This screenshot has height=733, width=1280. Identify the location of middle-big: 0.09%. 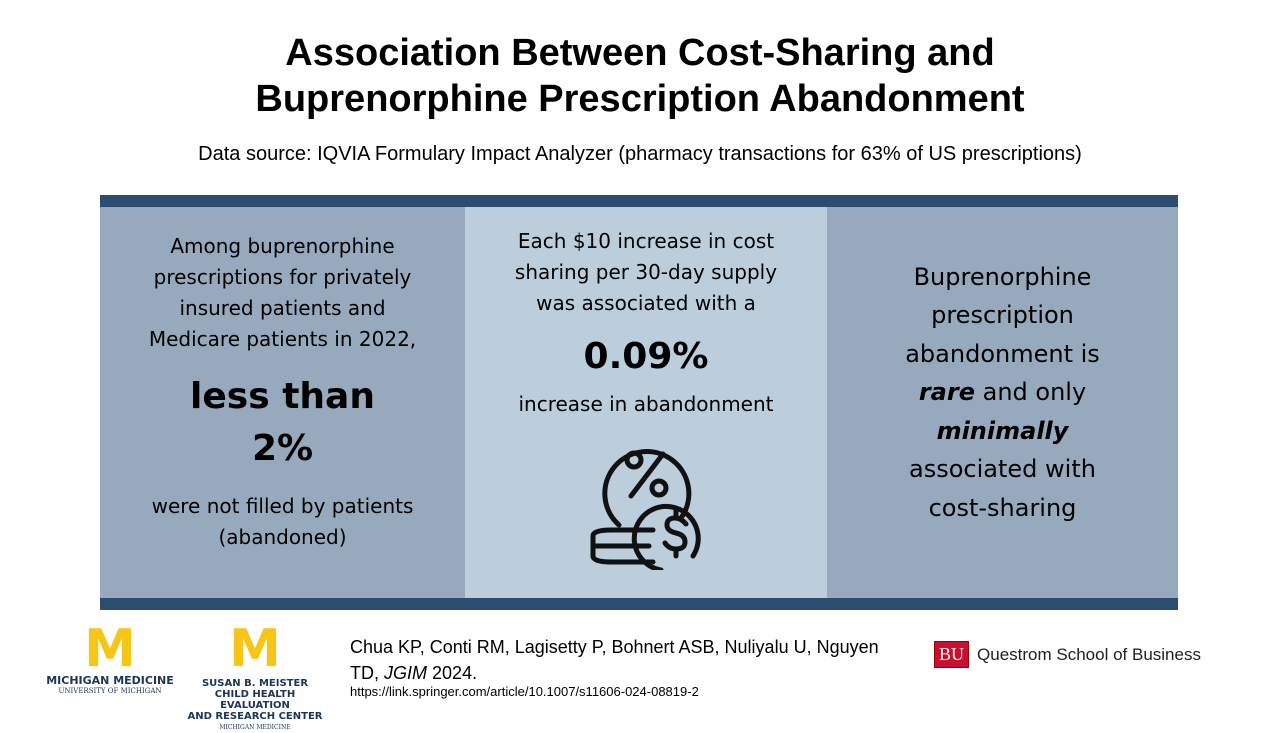
(646, 356).